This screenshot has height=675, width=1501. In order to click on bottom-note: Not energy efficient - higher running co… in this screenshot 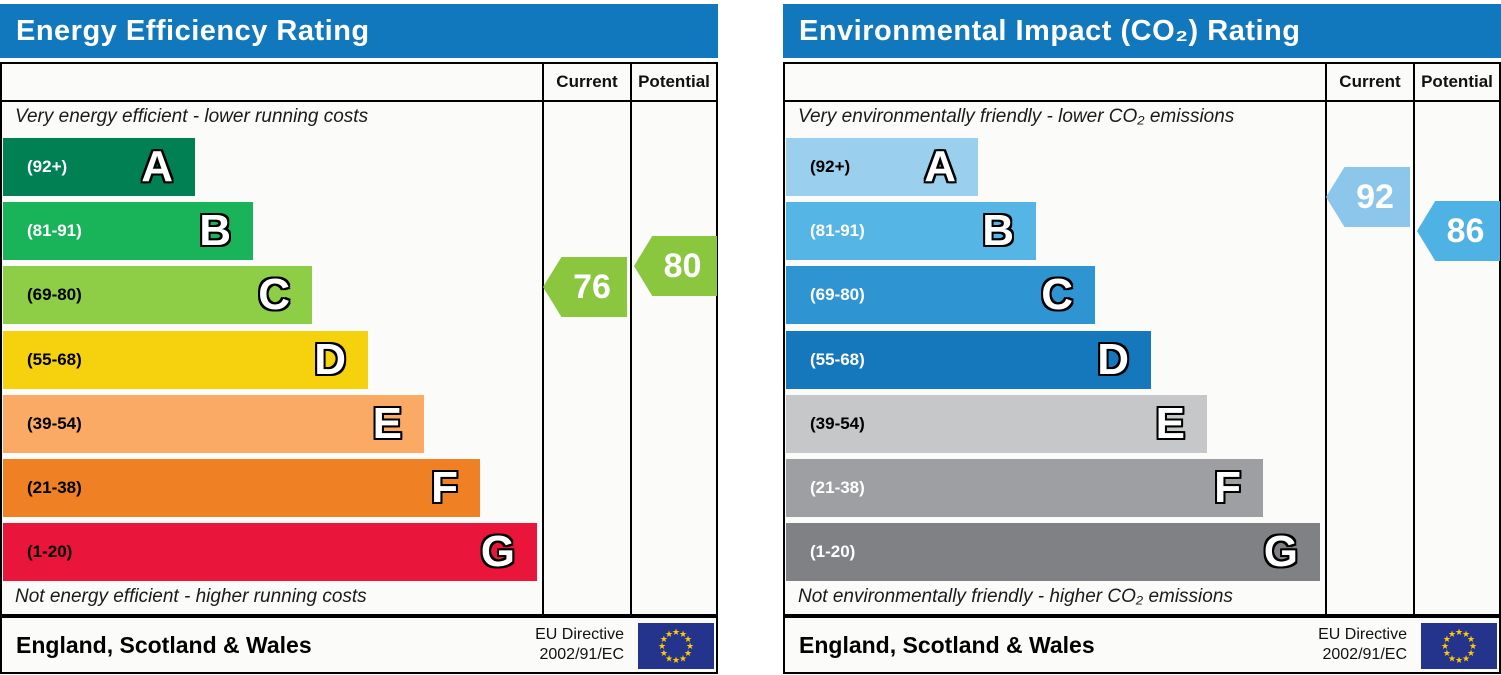, I will do `click(191, 596)`.